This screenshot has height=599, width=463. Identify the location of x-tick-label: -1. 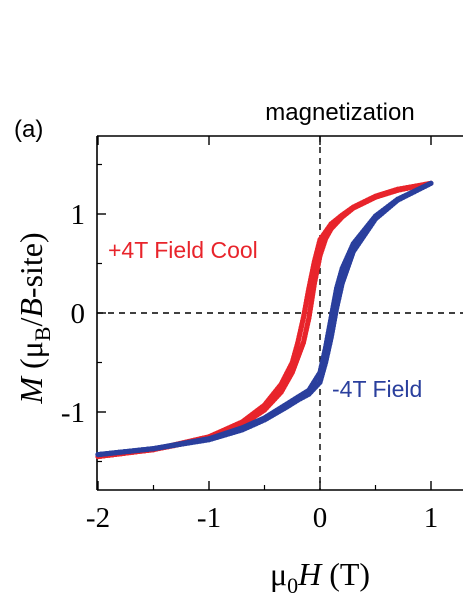
(209, 518).